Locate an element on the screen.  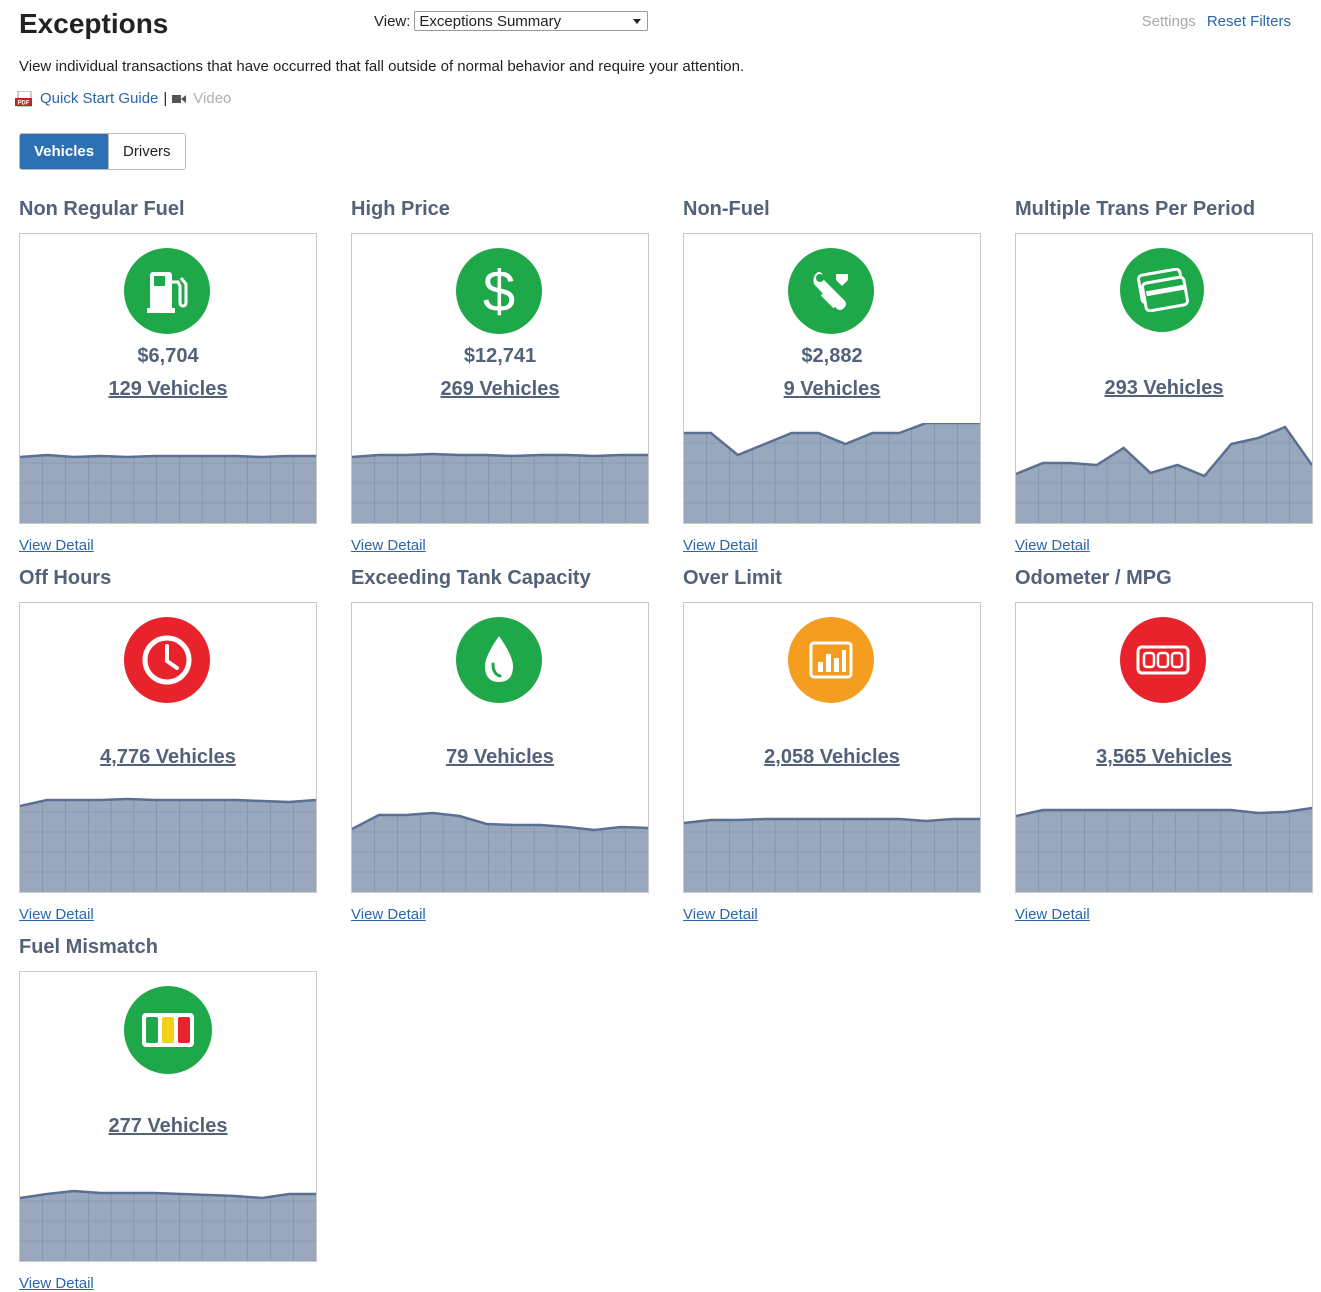
card-title: Non Regular Fuel is located at coordinates (102, 209).